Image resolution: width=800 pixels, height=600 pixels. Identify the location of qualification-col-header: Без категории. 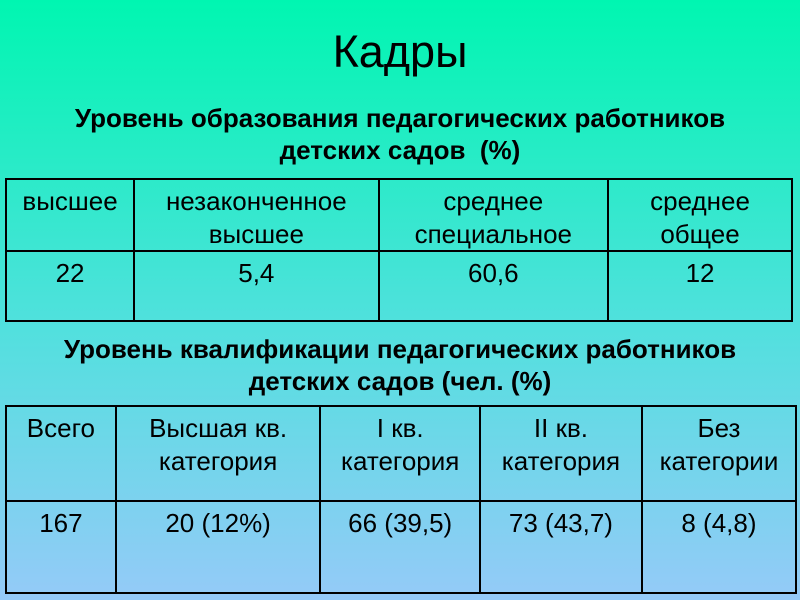
(719, 453).